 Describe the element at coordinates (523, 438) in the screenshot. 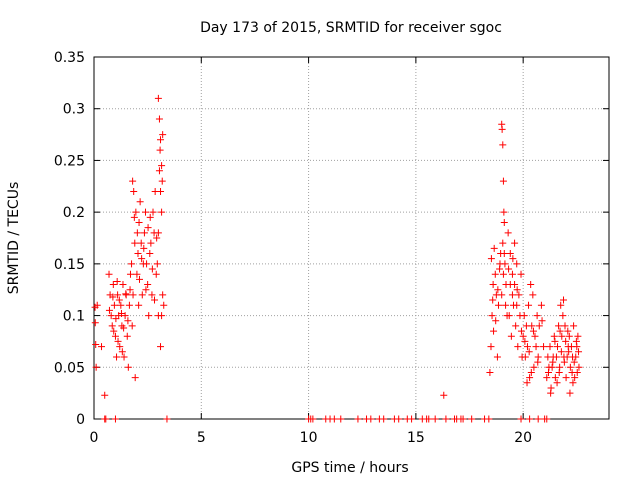

I see `x-tick-label: 20` at that location.